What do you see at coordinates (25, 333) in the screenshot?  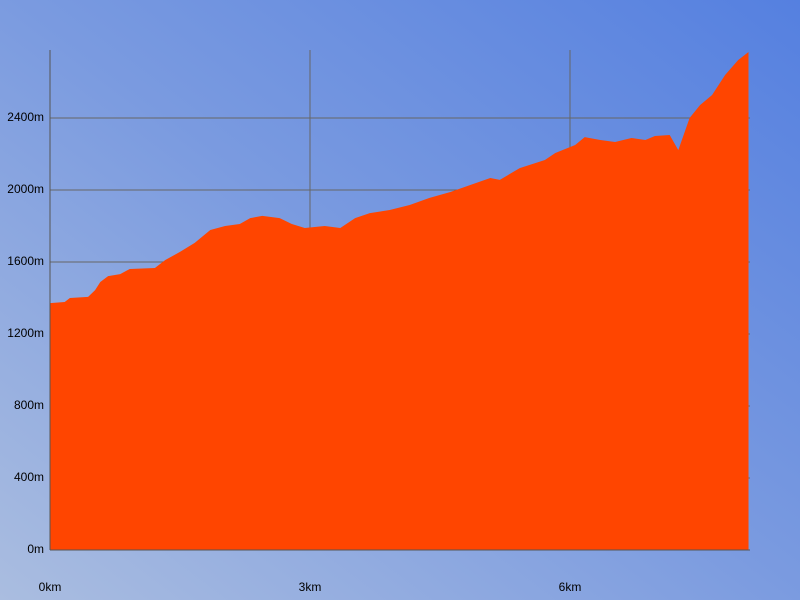 I see `y-tick-label: 1200m` at bounding box center [25, 333].